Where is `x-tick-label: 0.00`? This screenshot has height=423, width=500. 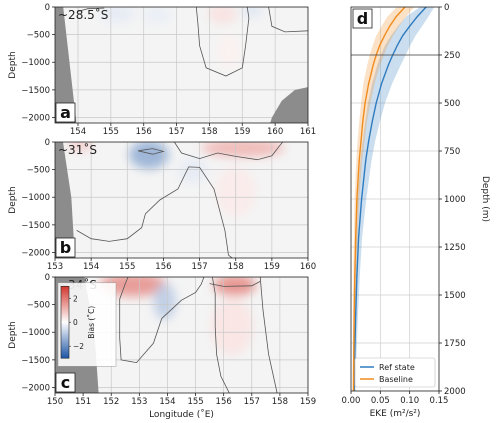 x-tick-label: 0.00 is located at coordinates (351, 401).